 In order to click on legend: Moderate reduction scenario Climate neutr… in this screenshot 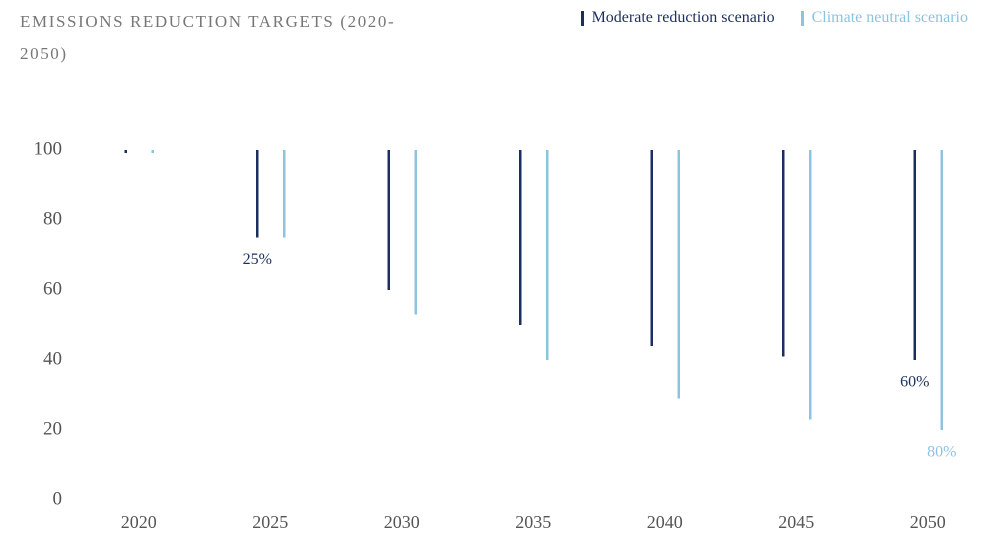, I will do `click(774, 18)`.